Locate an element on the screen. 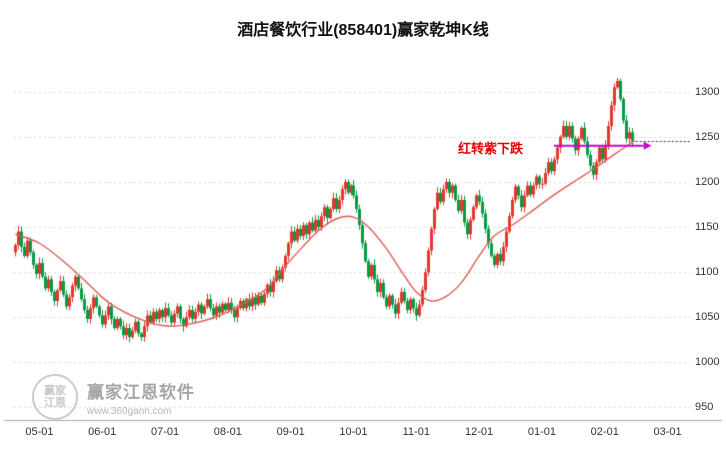 Image resolution: width=726 pixels, height=450 pixels. x-axis-label: 08-01 is located at coordinates (227, 432).